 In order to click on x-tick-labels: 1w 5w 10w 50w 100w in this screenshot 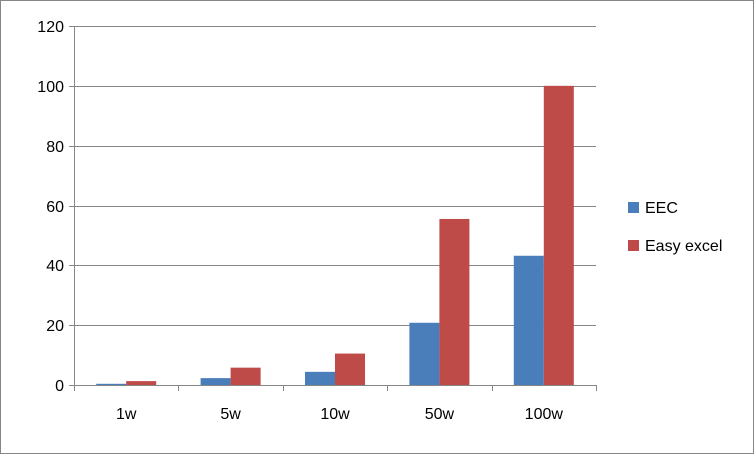, I will do `click(339, 414)`.